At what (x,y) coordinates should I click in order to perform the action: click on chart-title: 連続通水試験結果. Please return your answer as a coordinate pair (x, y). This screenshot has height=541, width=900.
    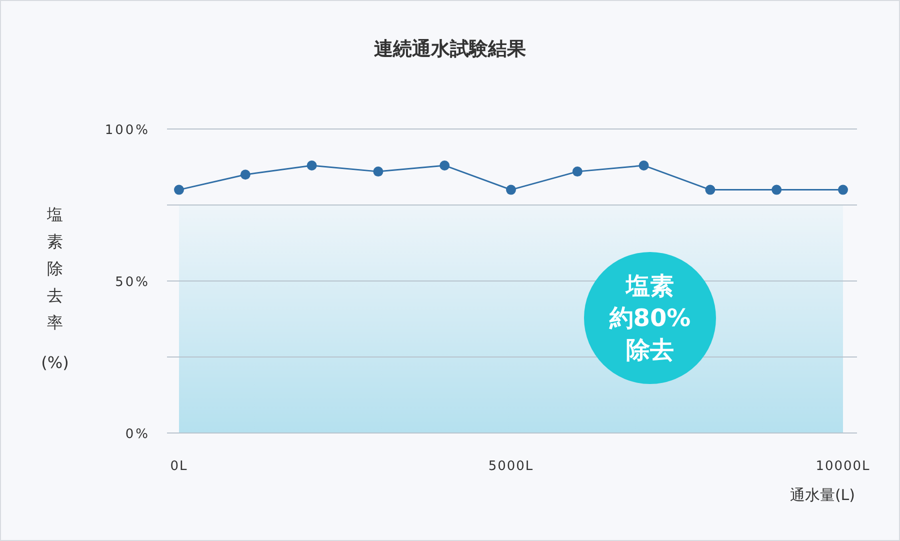
    Looking at the image, I should click on (450, 49).